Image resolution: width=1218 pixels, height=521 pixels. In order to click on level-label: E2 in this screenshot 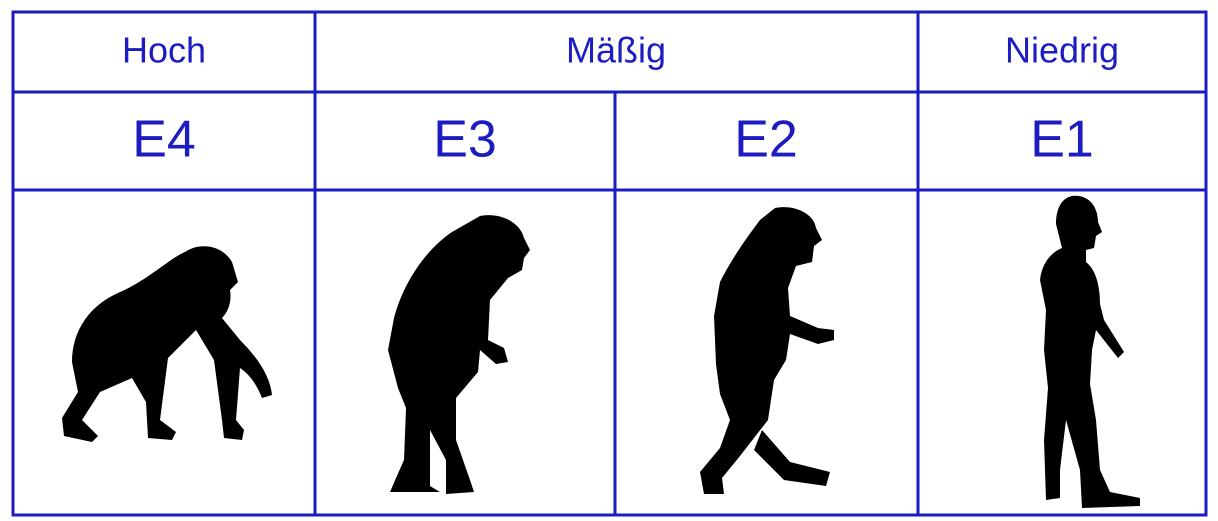, I will do `click(766, 140)`.